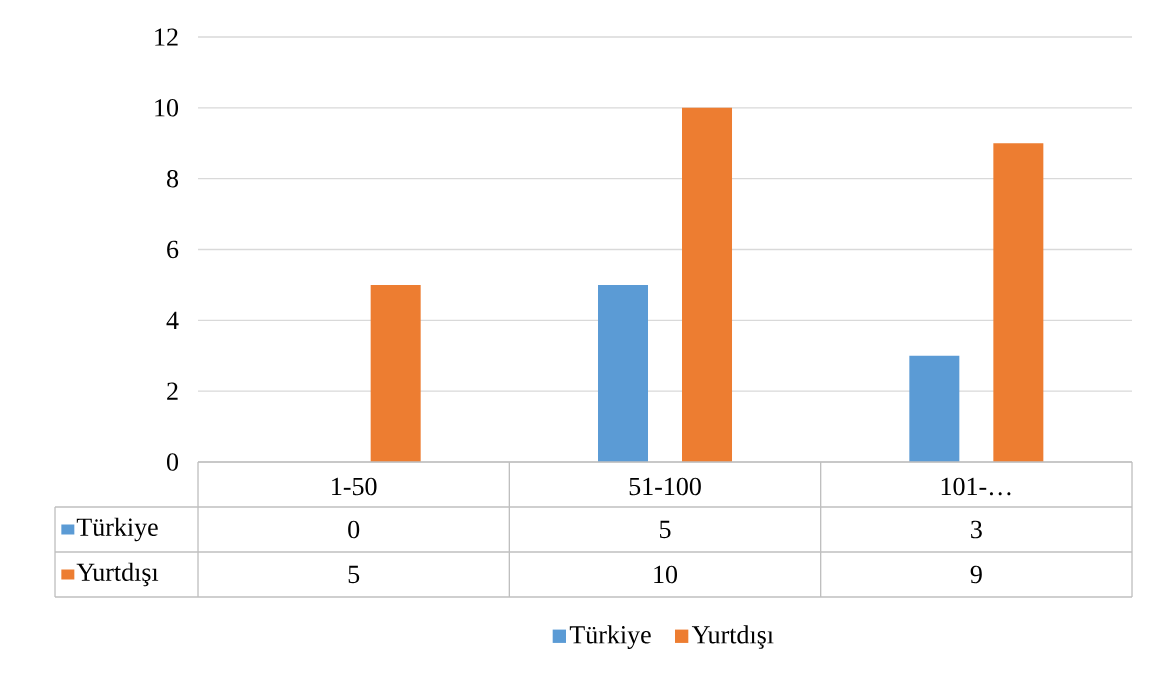 This screenshot has height=675, width=1155. Describe the element at coordinates (173, 249) in the screenshot. I see `y-tick-label: 6` at that location.